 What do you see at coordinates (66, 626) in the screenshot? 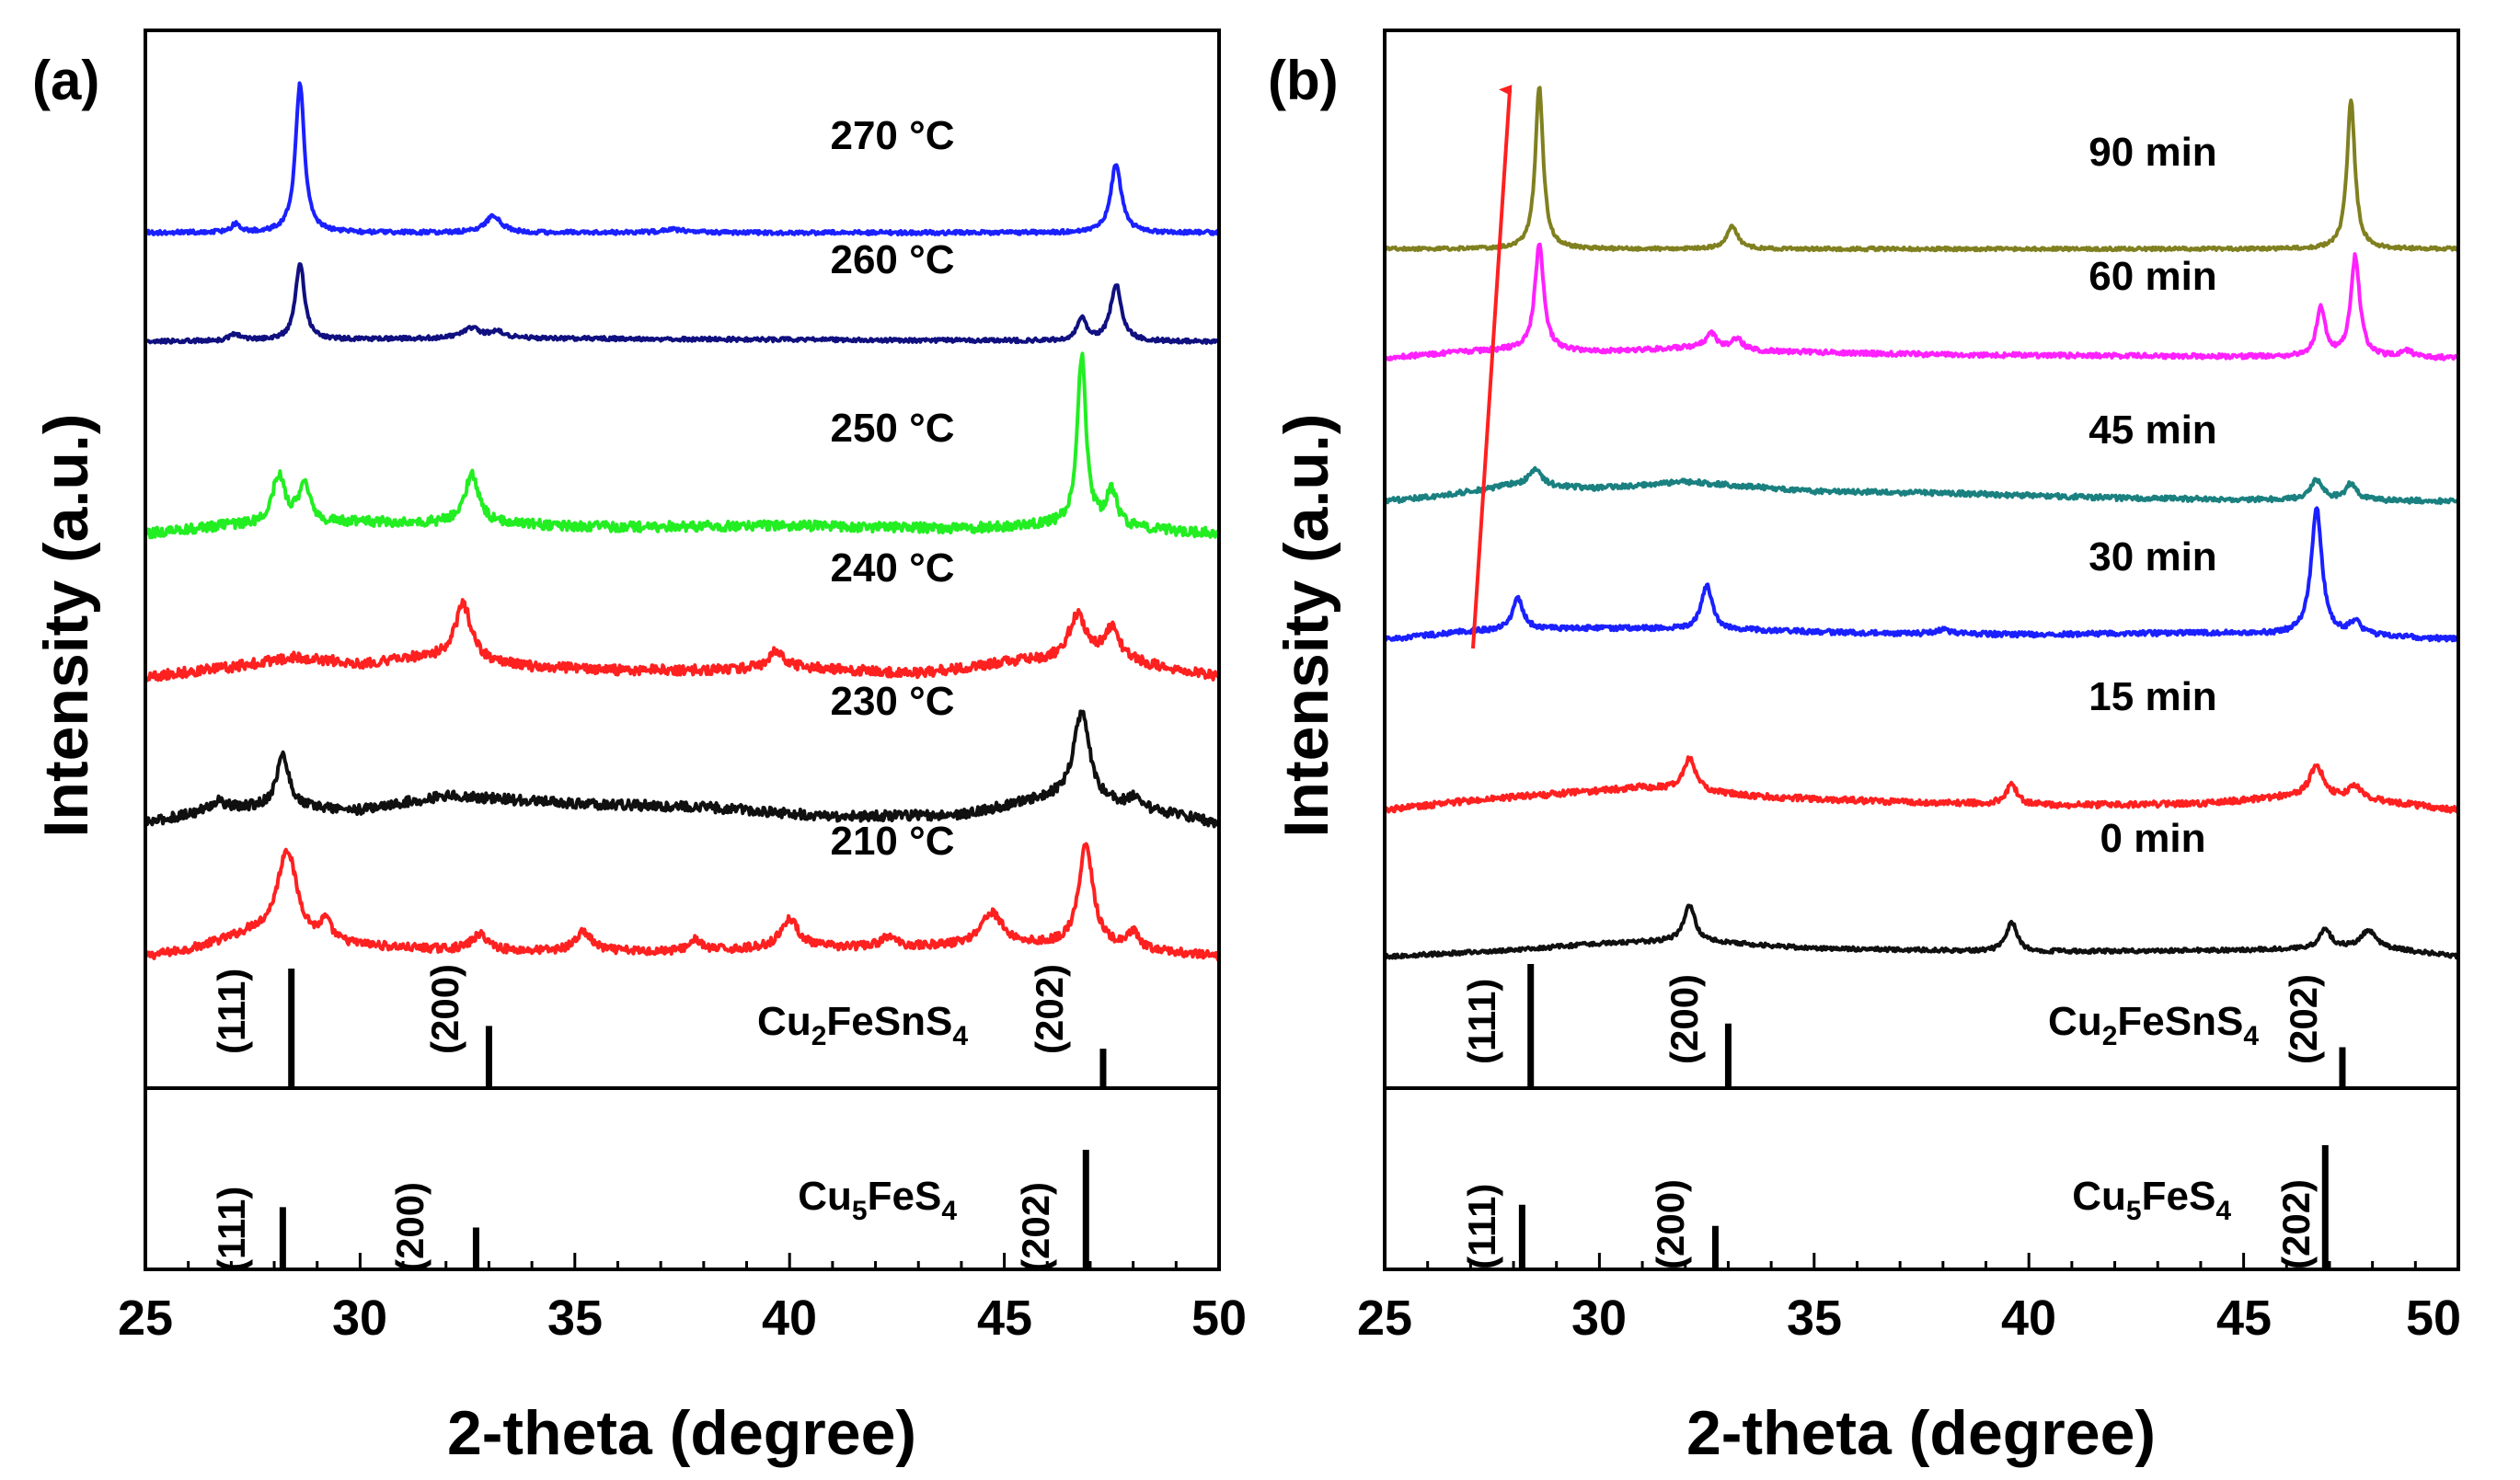
I see `y-axis-label-a: Intensity (a.u.)` at bounding box center [66, 626].